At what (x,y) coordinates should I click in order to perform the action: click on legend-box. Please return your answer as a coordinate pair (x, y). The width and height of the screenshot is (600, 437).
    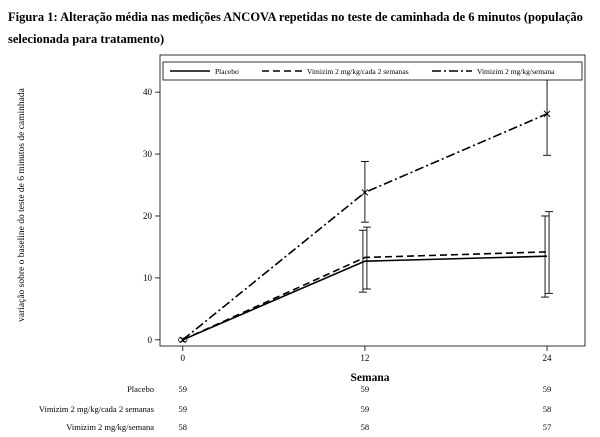
    Looking at the image, I should click on (372, 71).